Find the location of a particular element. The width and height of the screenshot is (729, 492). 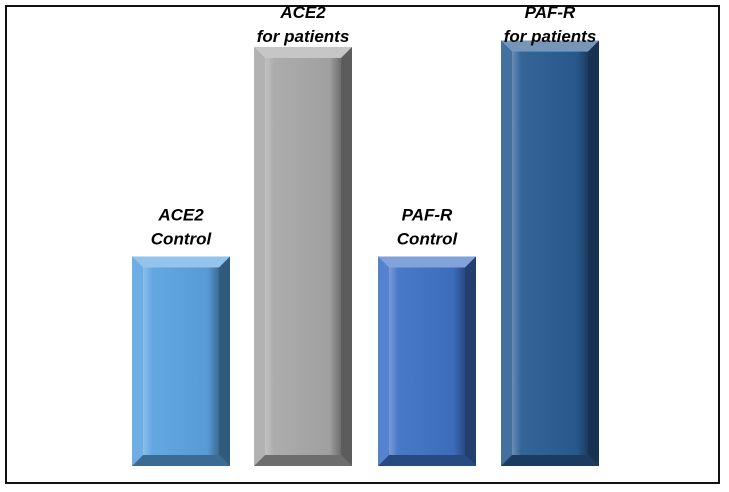

bar-label-2-line-1: ACE2 is located at coordinates (302, 12).